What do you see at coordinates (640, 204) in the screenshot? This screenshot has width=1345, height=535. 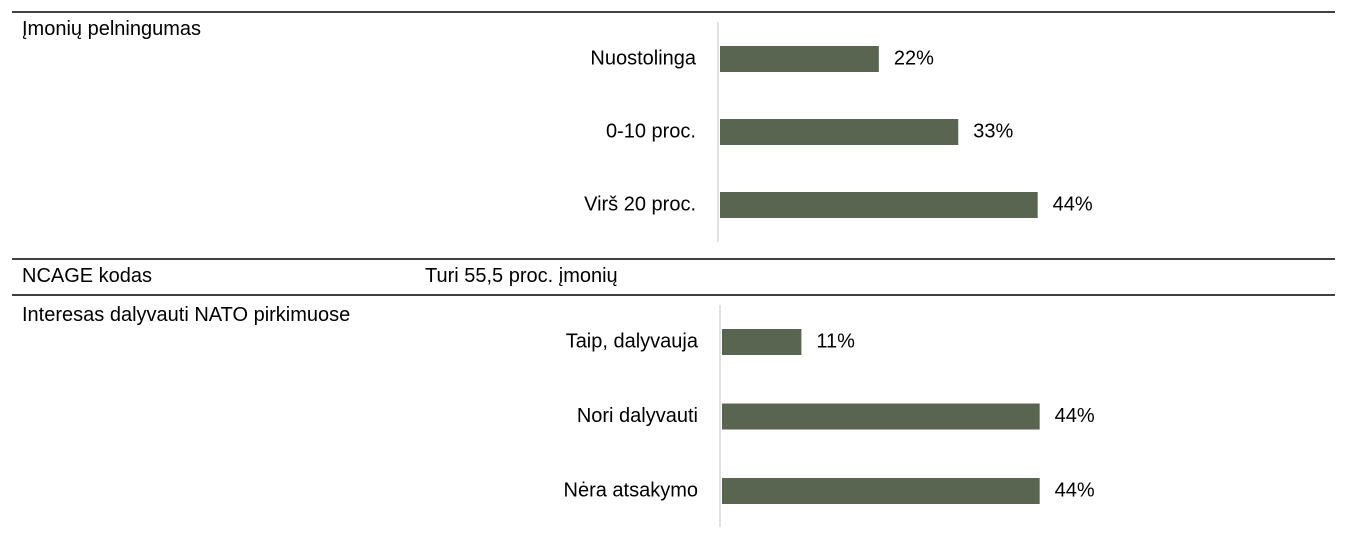 I see `category-label: Virš 20 proc.` at bounding box center [640, 204].